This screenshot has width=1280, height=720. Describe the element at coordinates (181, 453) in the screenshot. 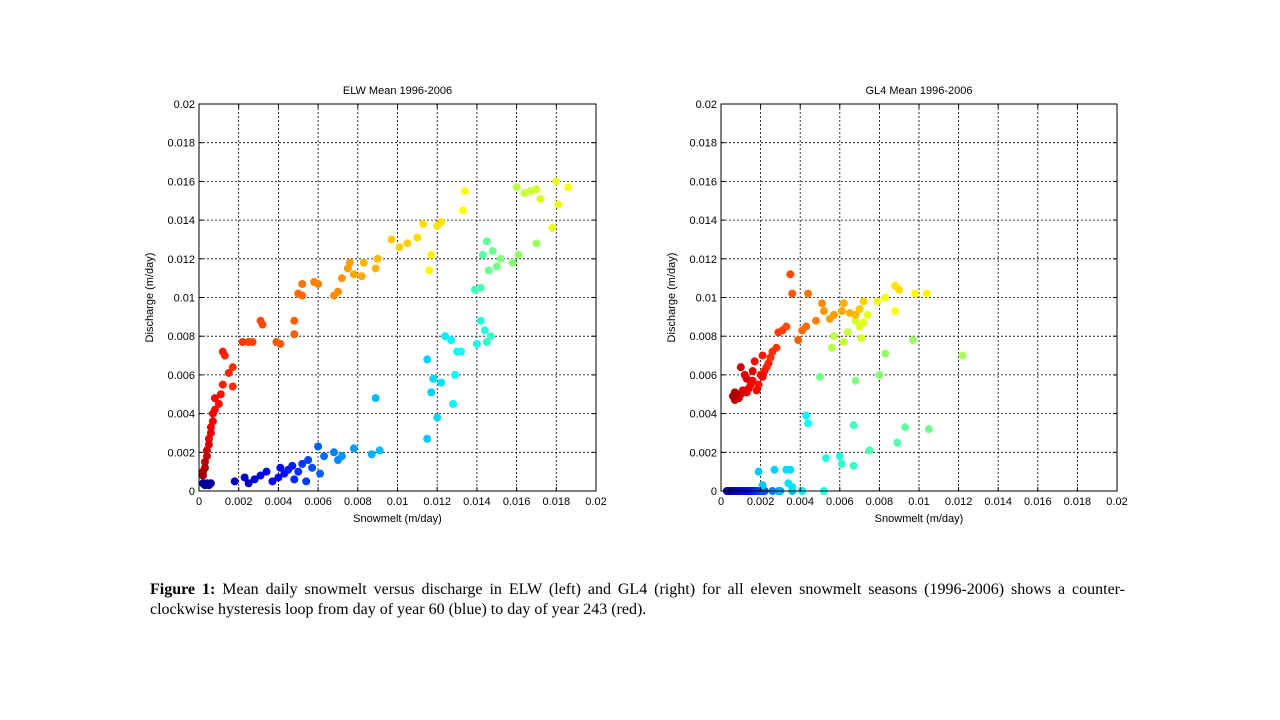

I see `y-tick-label: 0.002` at that location.